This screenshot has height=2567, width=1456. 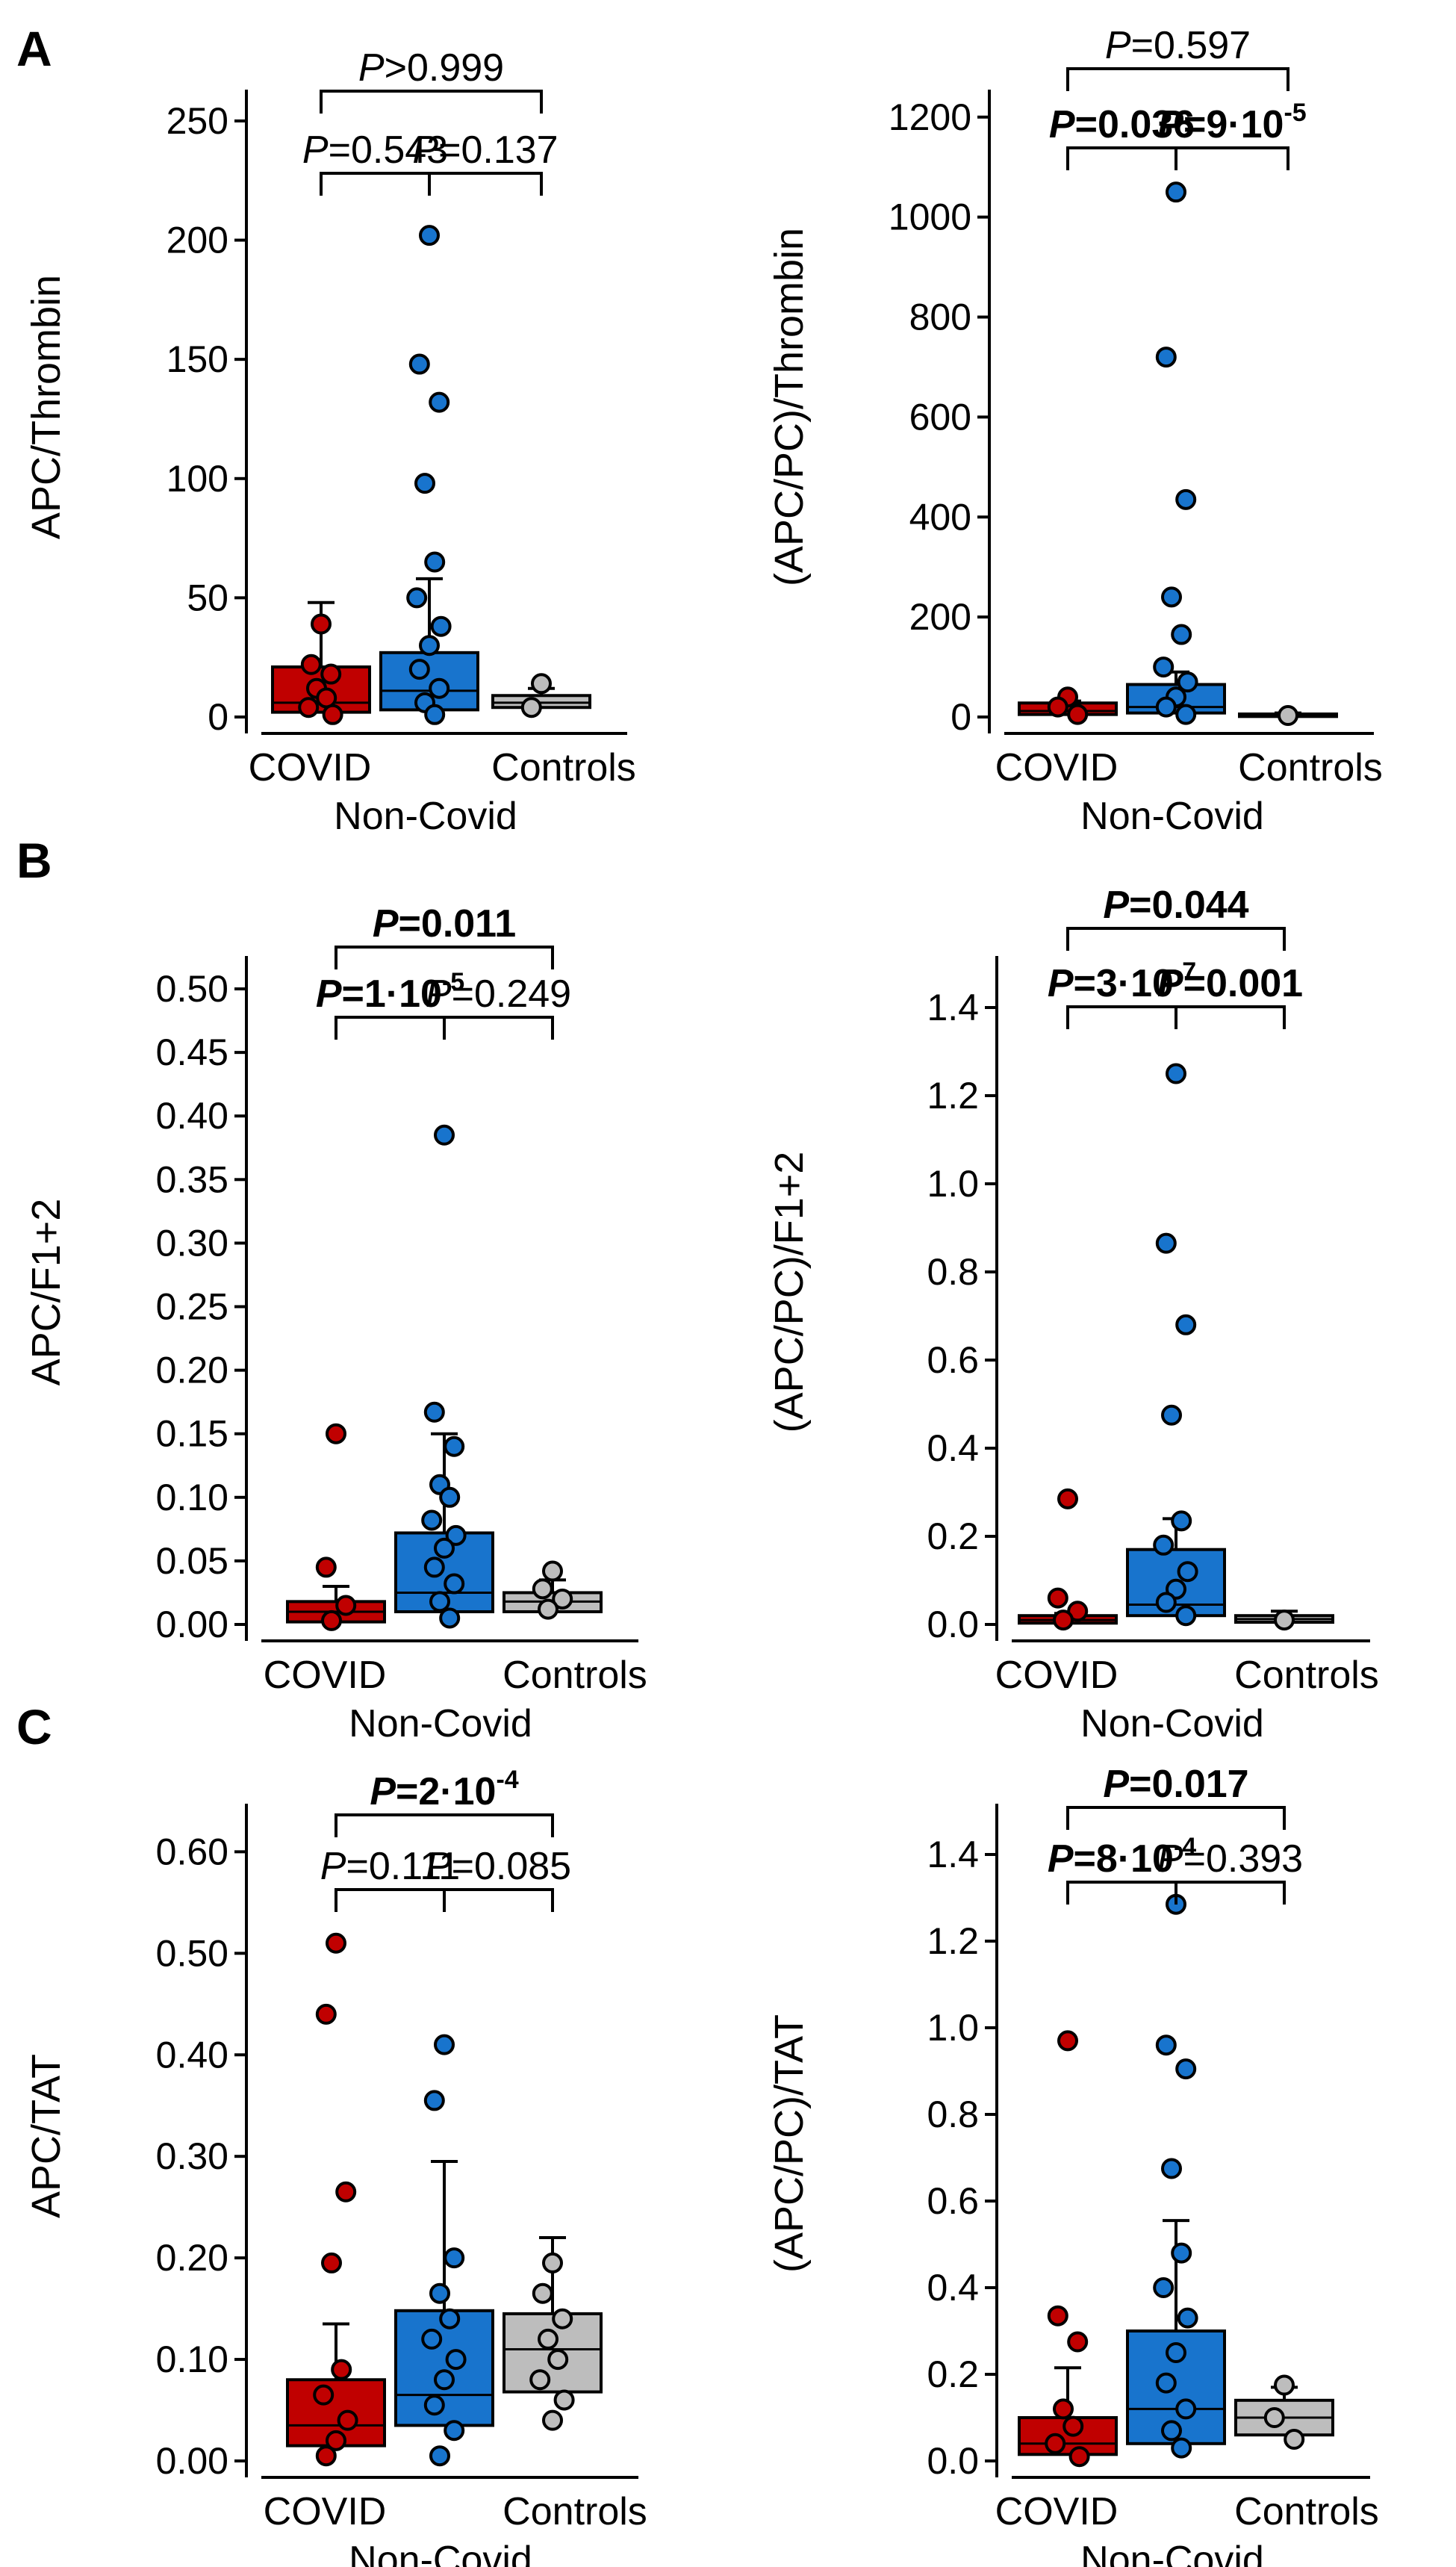 What do you see at coordinates (444, 2250) in the screenshot?
I see `series-non-covid` at bounding box center [444, 2250].